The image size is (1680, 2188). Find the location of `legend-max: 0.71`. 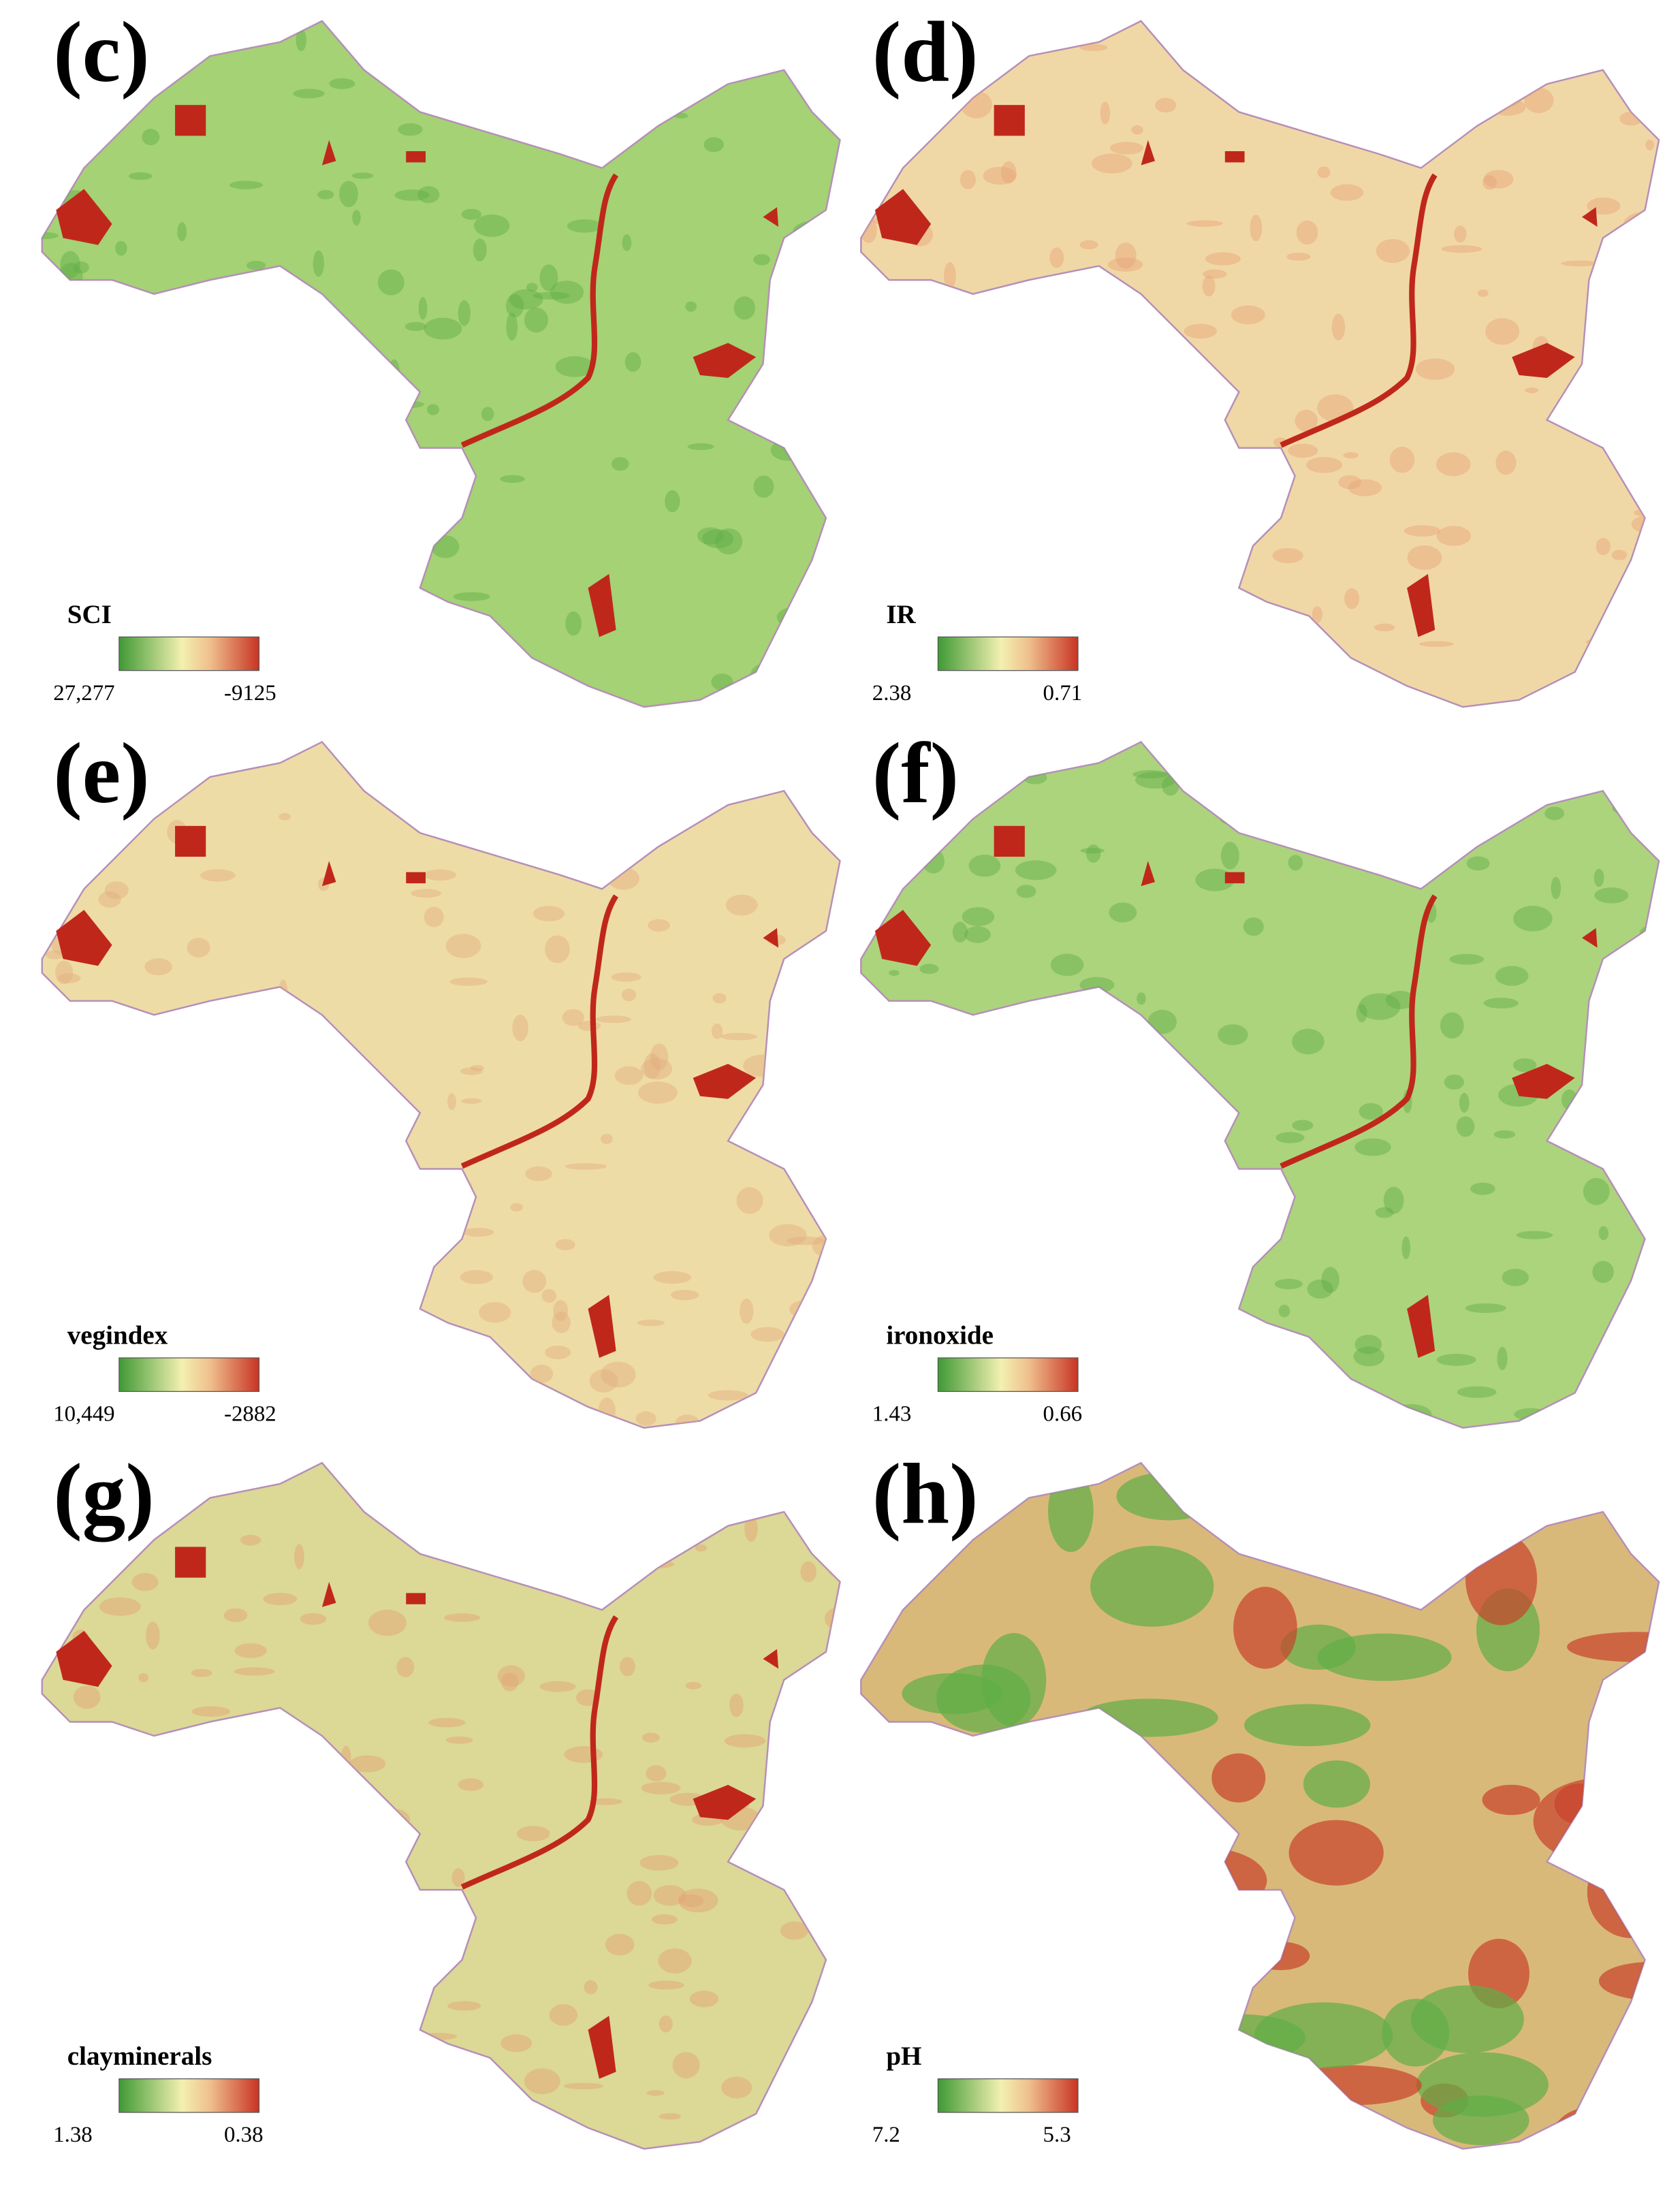

legend-max: 0.71 is located at coordinates (1063, 693).